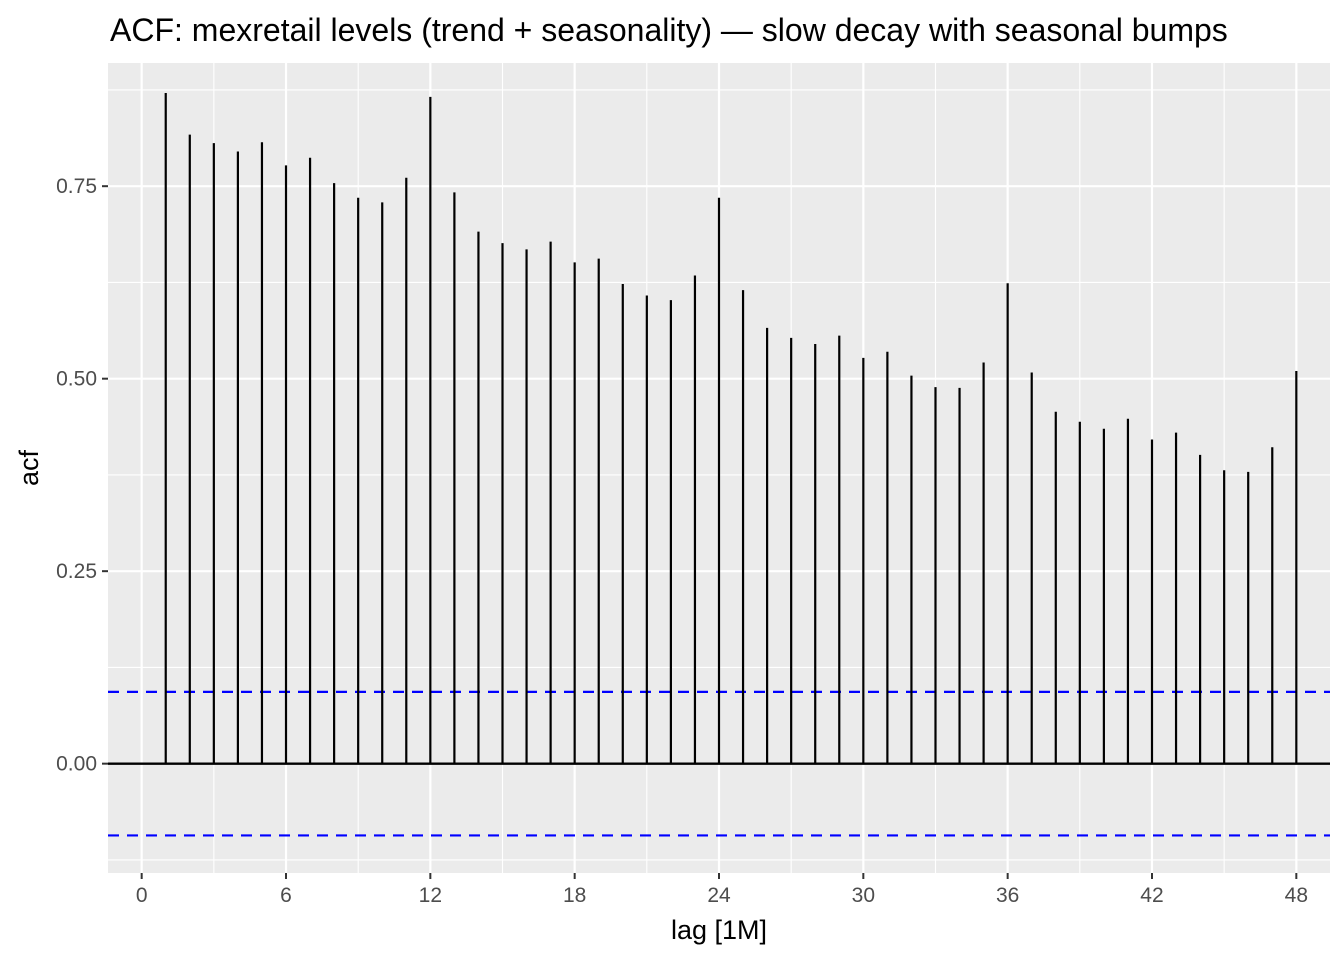 The width and height of the screenshot is (1344, 960). What do you see at coordinates (574, 895) in the screenshot?
I see `x-tick-label: 18` at bounding box center [574, 895].